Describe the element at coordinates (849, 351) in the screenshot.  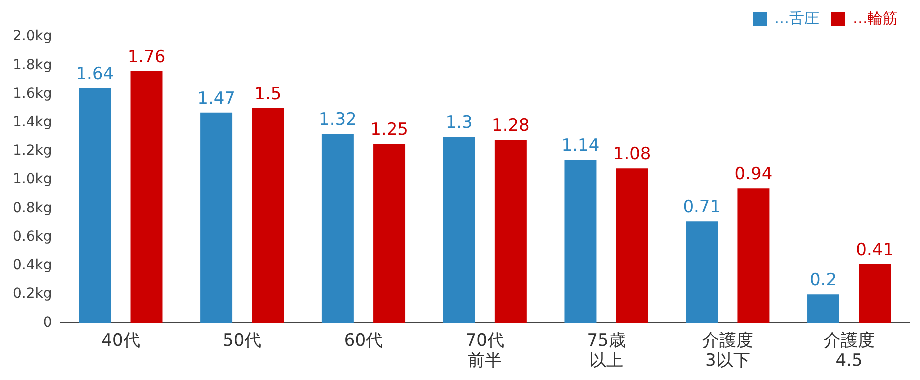
I see `x-tick-label: 介護度4.5` at that location.